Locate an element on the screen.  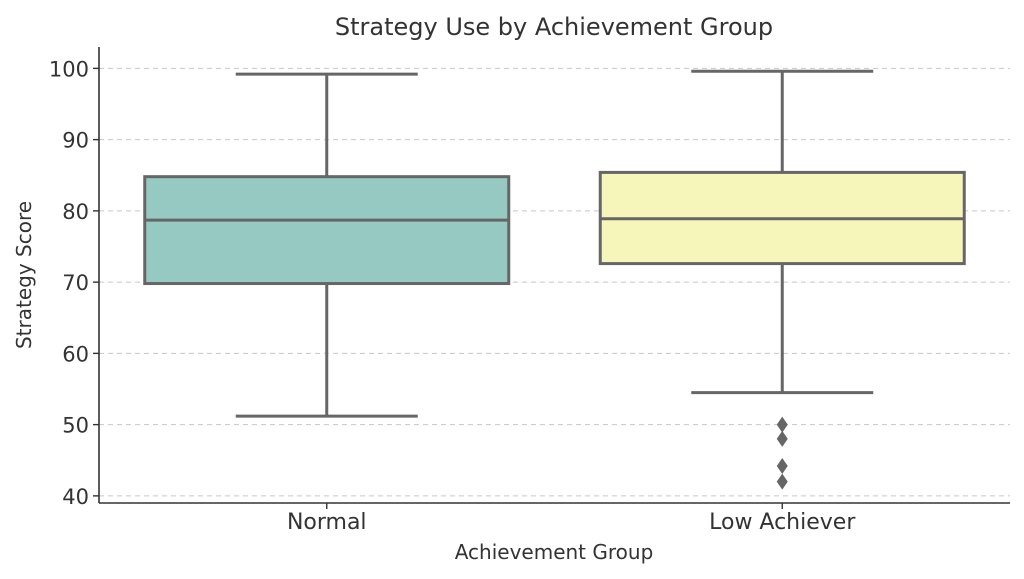
box-iqr is located at coordinates (327, 230).